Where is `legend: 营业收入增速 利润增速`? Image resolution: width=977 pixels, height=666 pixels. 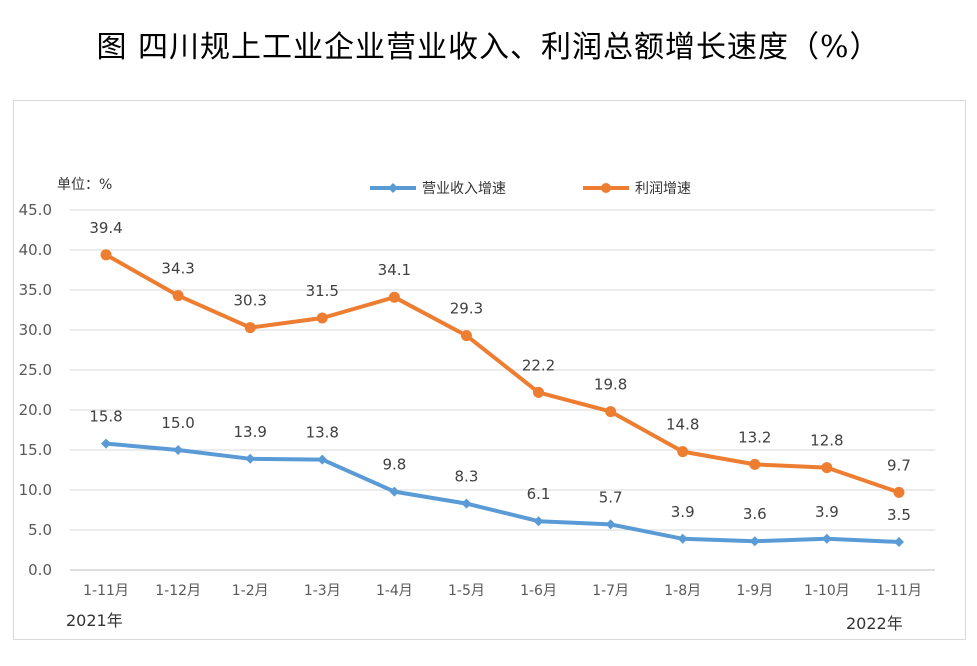
legend: 营业收入增速 利润增速 is located at coordinates (530, 189).